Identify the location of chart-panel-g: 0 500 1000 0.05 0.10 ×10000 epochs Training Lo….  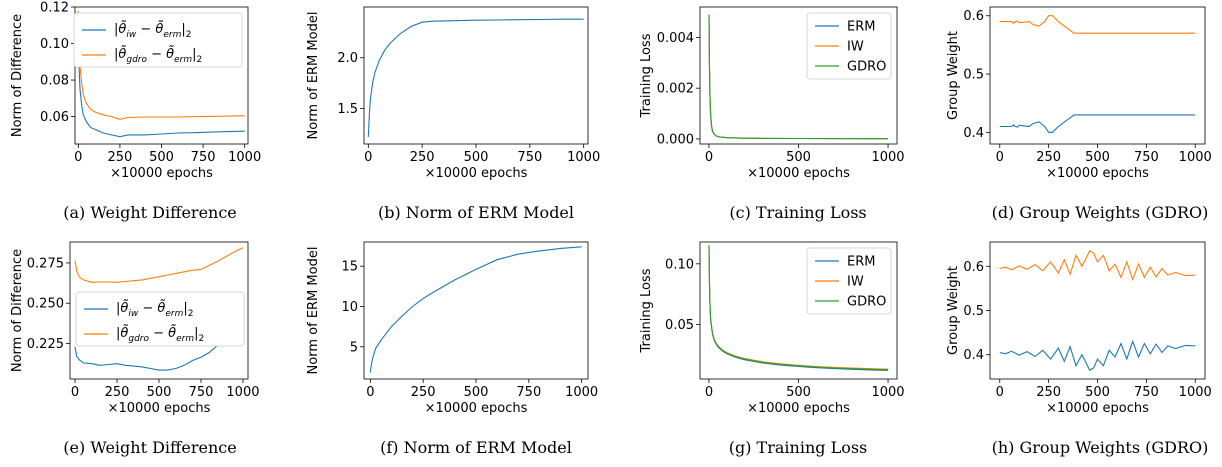
(772, 349).